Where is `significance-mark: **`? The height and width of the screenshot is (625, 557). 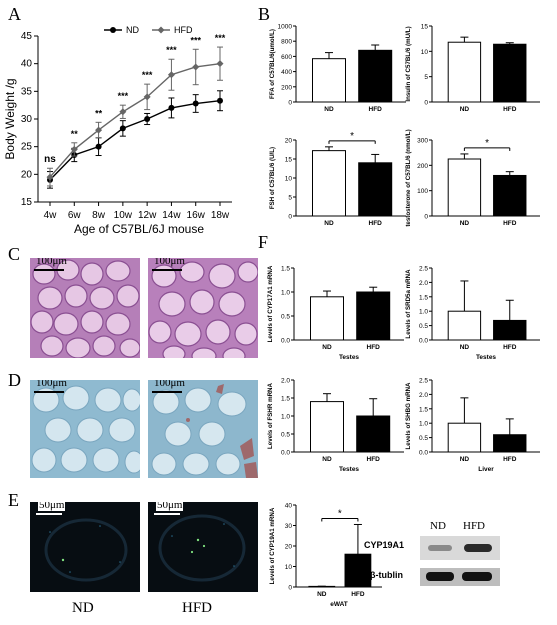 significance-mark: ** is located at coordinates (75, 134).